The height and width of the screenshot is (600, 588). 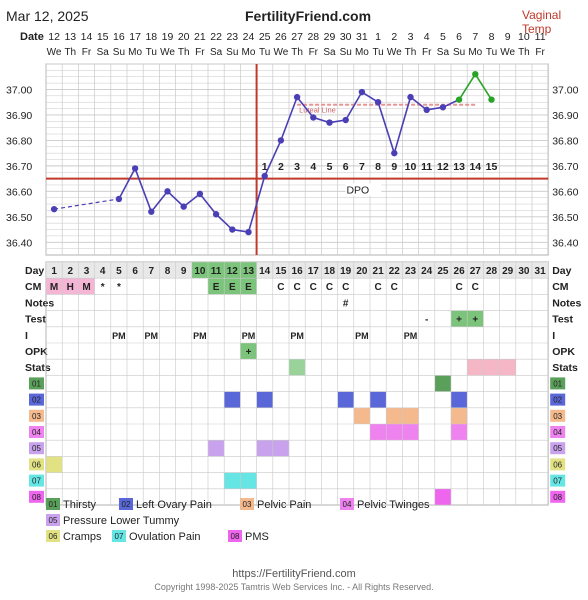 What do you see at coordinates (19, 141) in the screenshot?
I see `y-tick-left: 36.80` at bounding box center [19, 141].